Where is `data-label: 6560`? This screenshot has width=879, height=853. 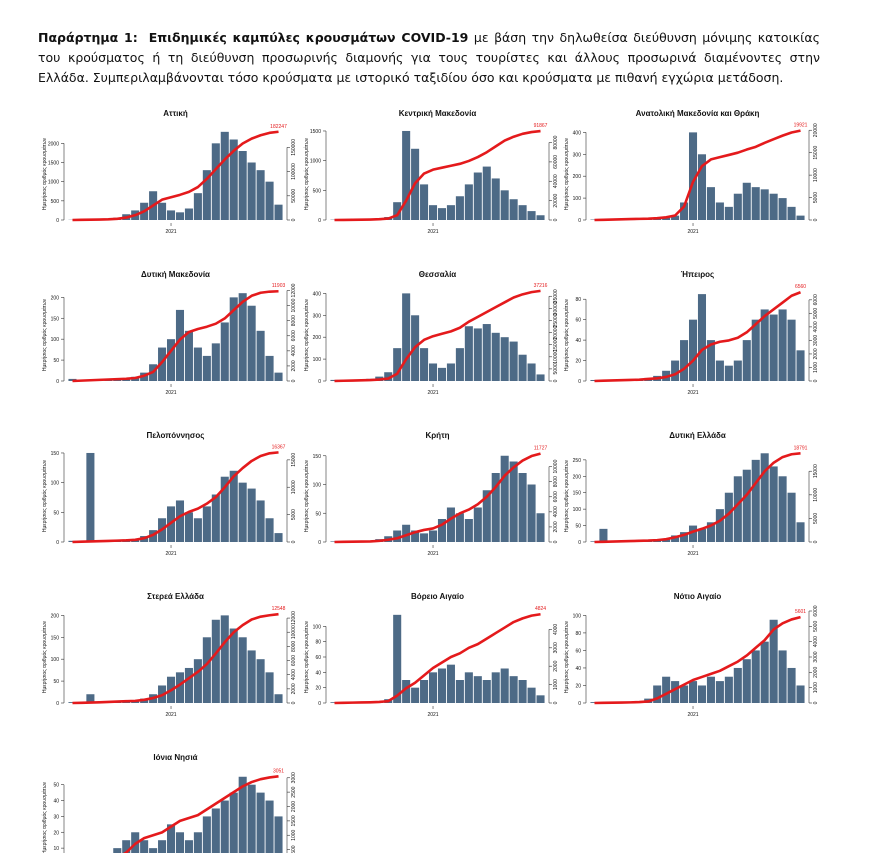 data-label: 6560 is located at coordinates (800, 287).